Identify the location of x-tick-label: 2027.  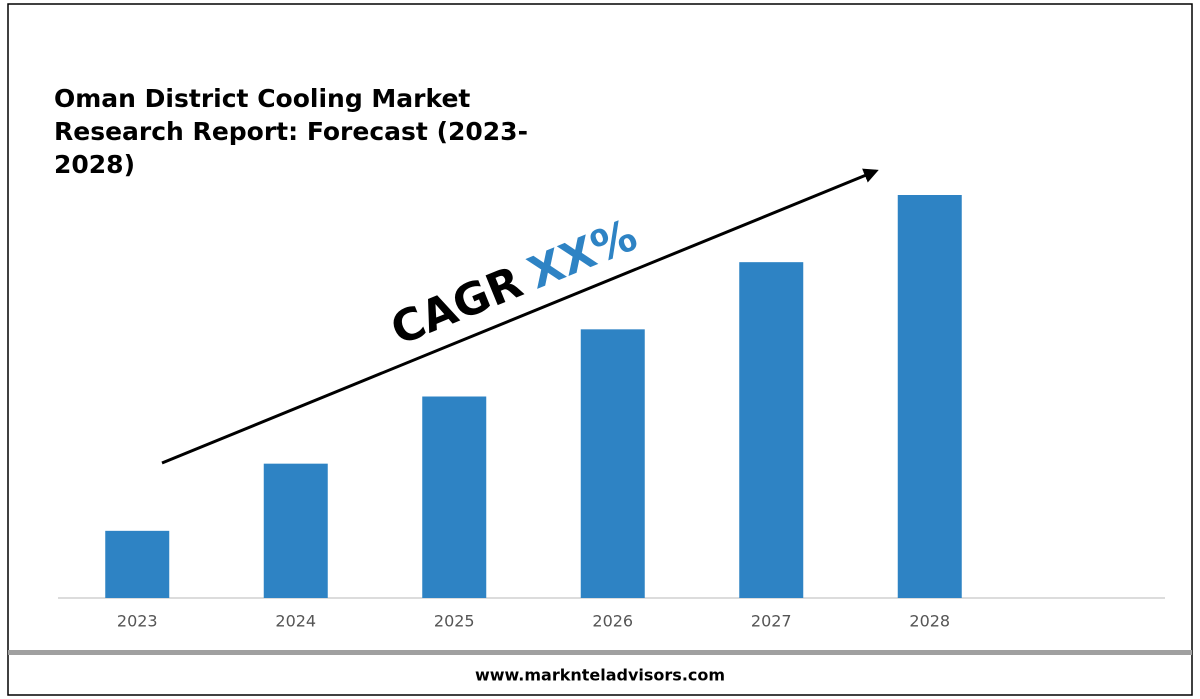
(771, 621).